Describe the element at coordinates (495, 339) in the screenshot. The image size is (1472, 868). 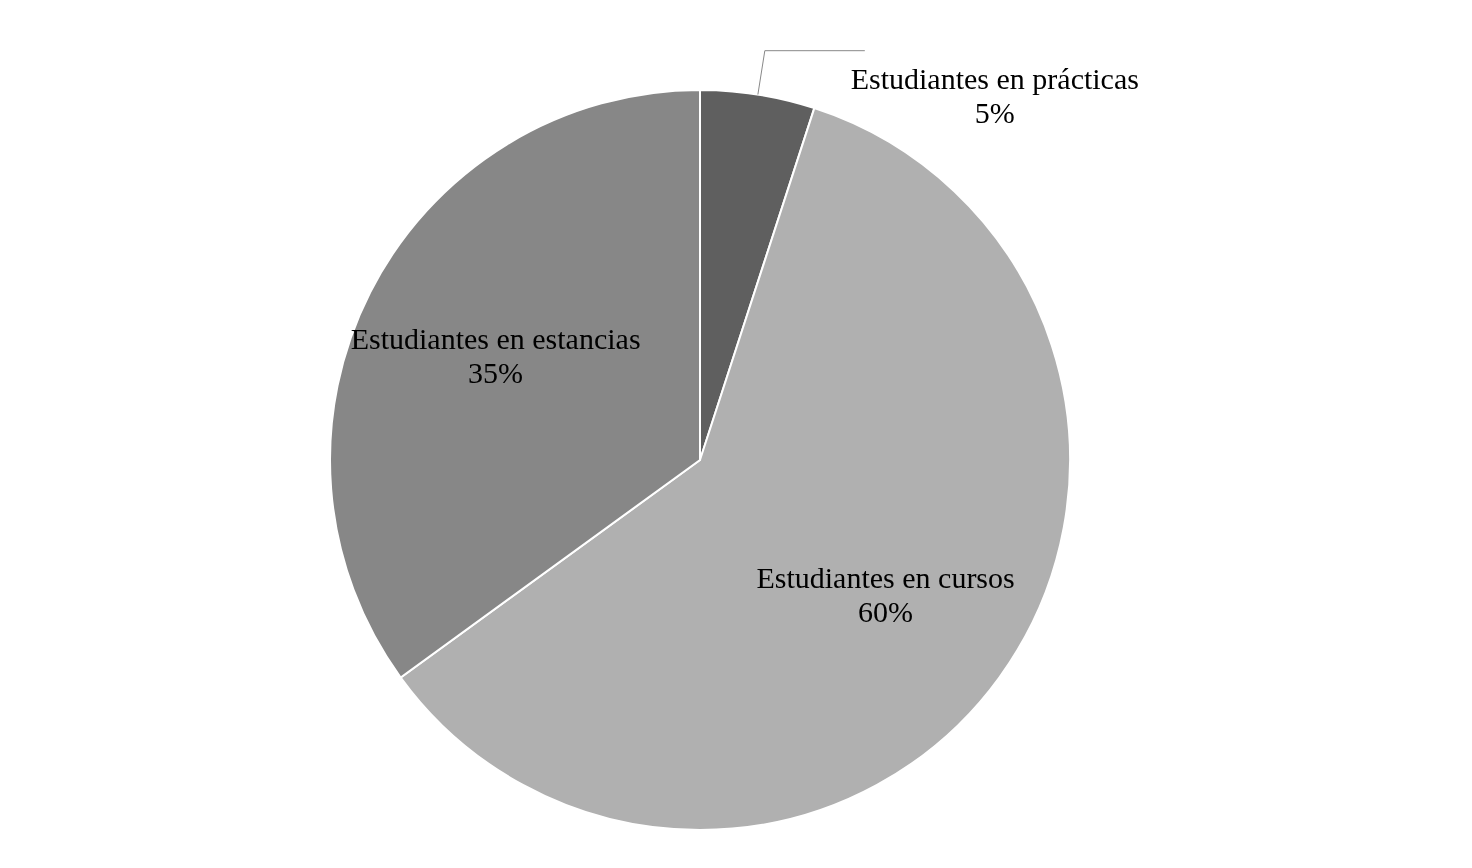
I see `slice-label: Estudiantes en estancias` at that location.